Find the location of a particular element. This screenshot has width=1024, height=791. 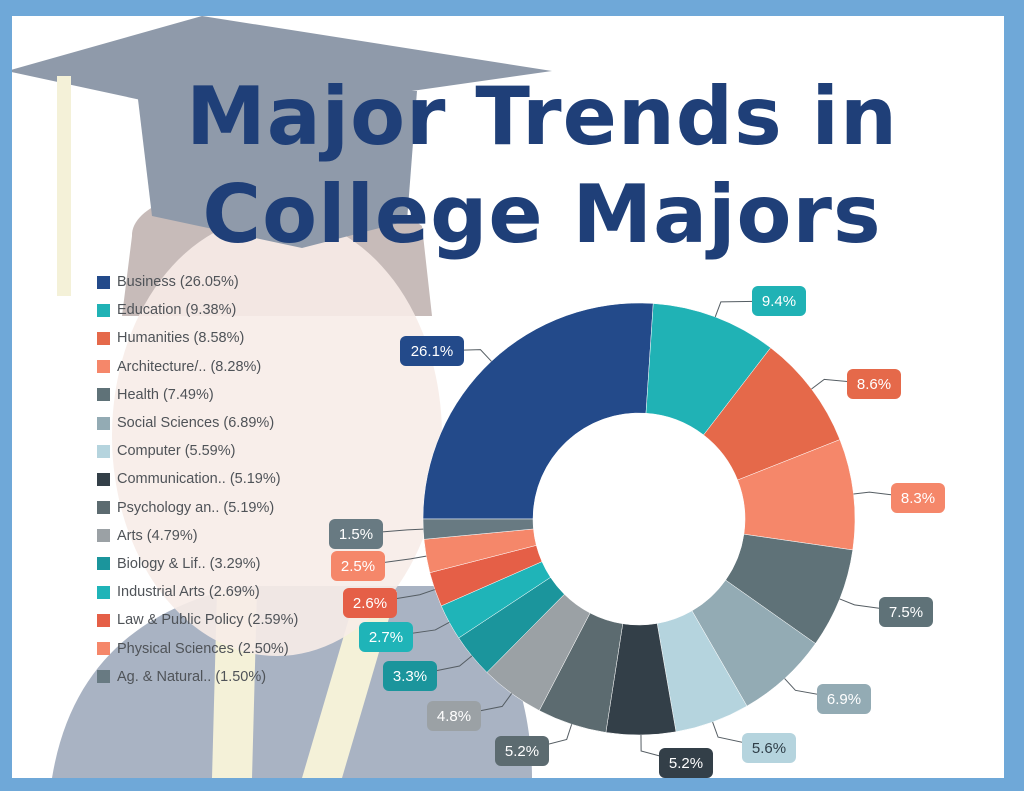

legend-item: Ag. & Natural.. (1.50%) is located at coordinates (197, 677).